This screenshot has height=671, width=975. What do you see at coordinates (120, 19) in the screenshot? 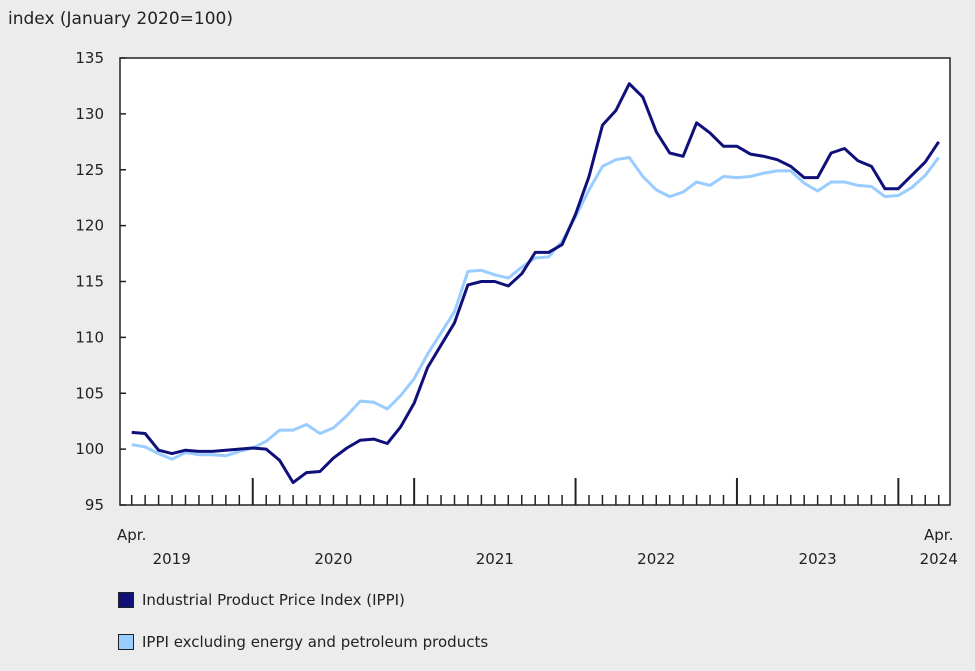
I see `y-axis-label: index (January 2020=100)` at bounding box center [120, 19].